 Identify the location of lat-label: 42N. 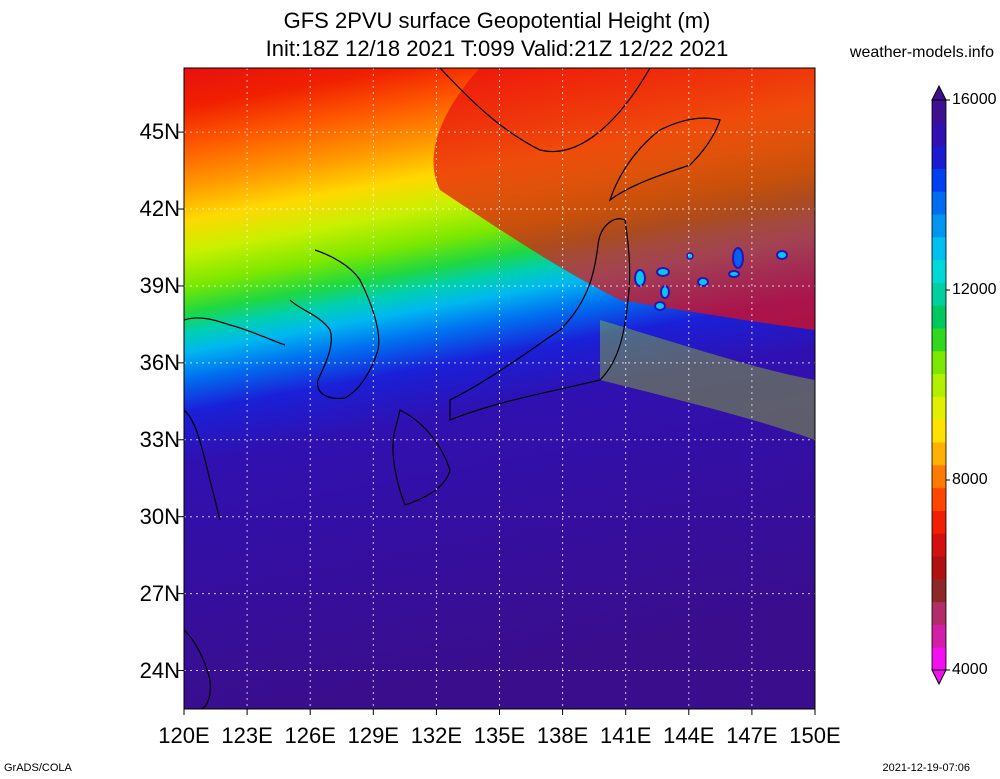
(159, 209).